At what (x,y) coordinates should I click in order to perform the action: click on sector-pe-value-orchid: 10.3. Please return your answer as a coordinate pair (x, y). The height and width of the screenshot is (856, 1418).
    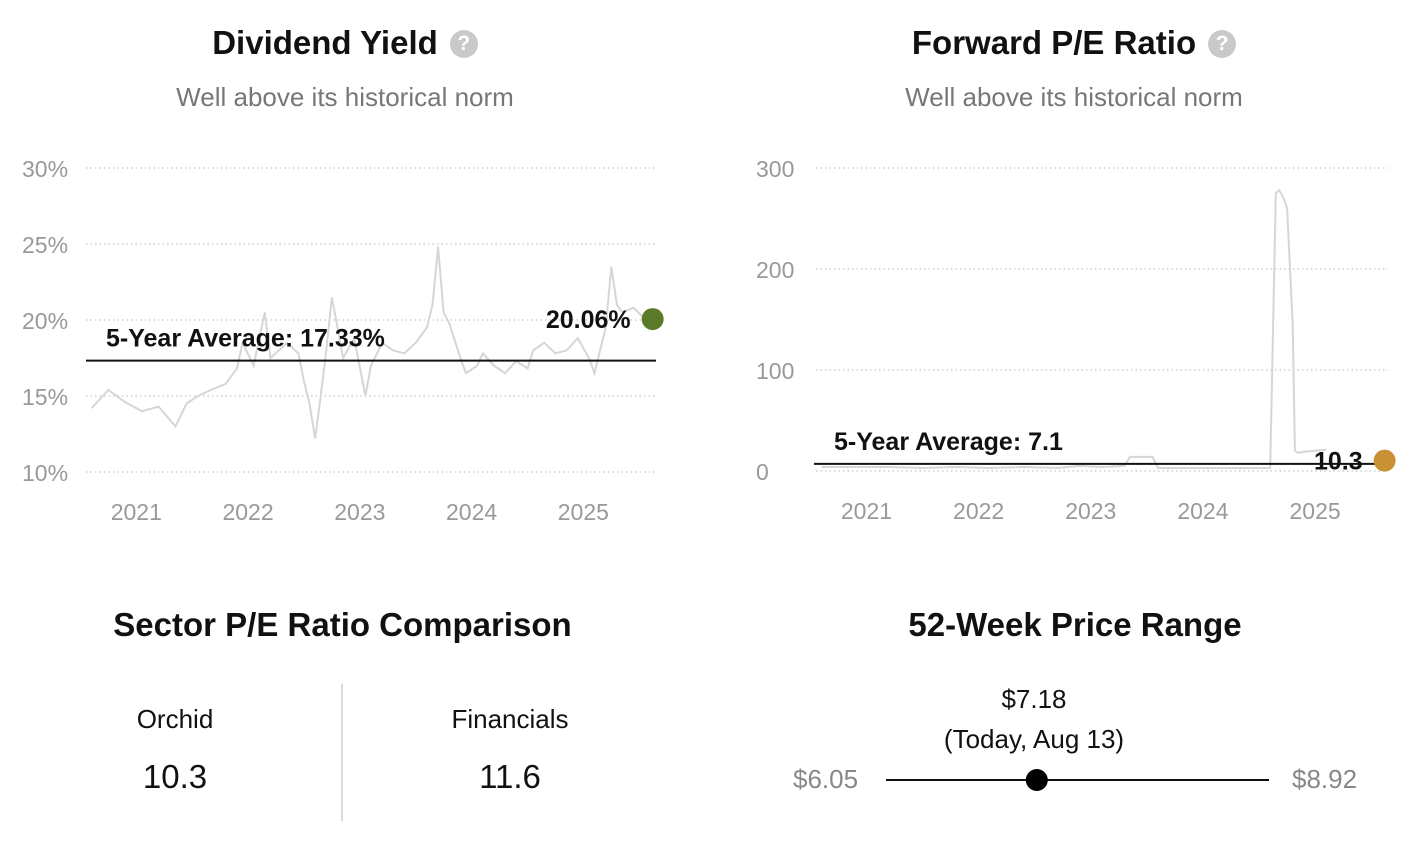
    Looking at the image, I should click on (175, 776).